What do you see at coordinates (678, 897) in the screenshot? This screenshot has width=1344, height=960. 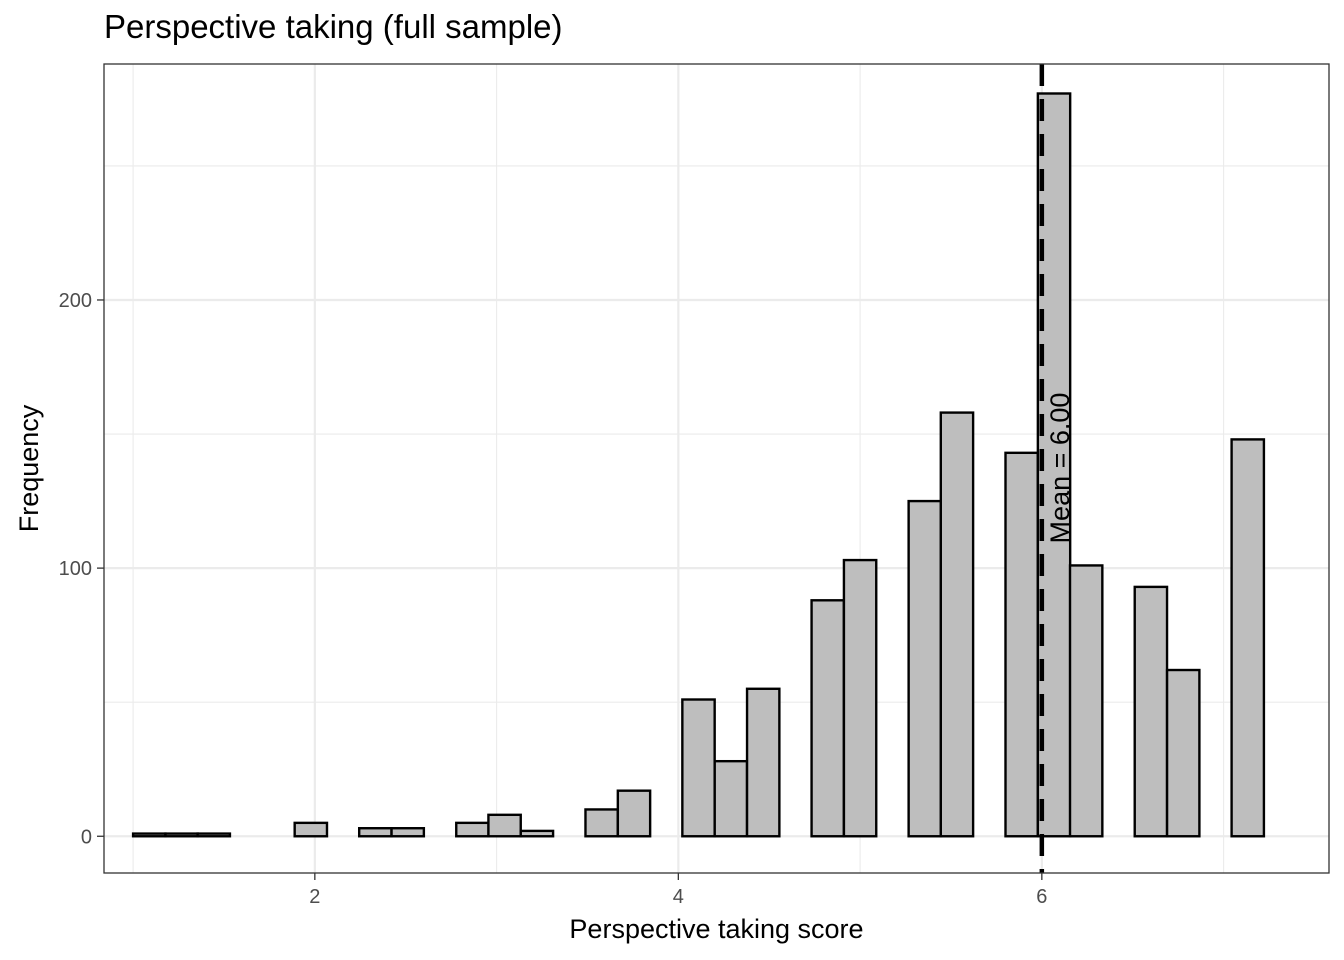 I see `x-tick-label: 4` at bounding box center [678, 897].